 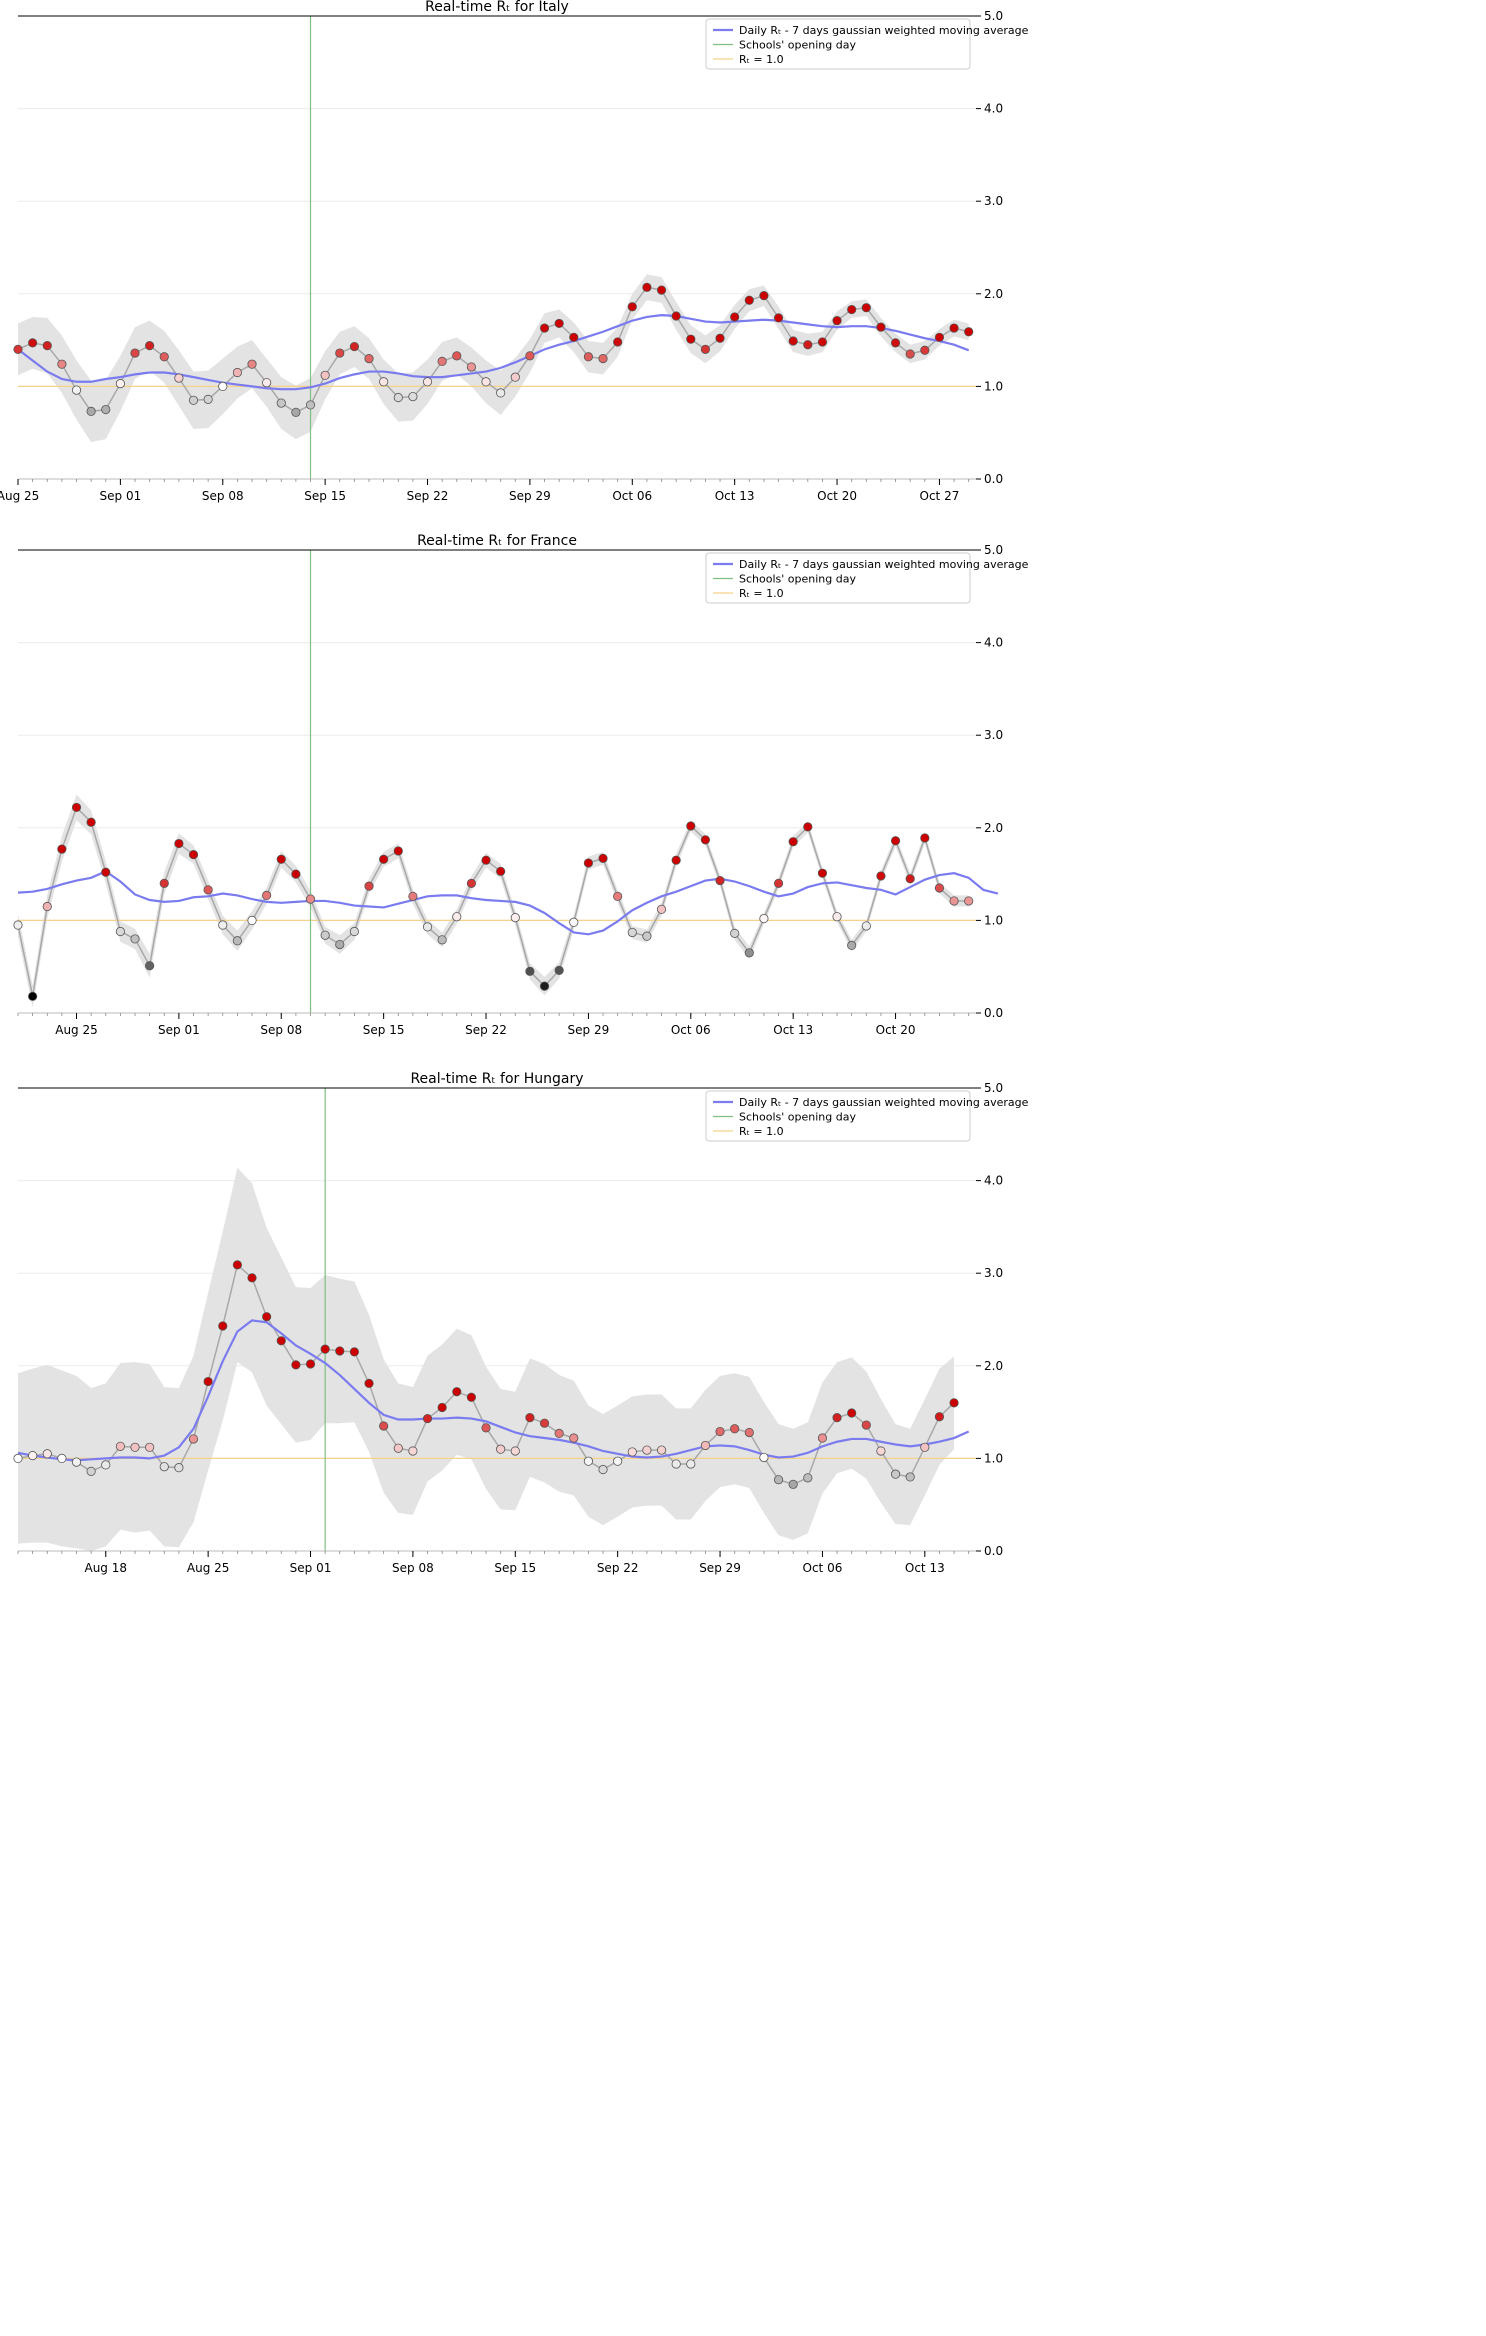 I want to click on x-tick-label: Oct 20, so click(x=896, y=1030).